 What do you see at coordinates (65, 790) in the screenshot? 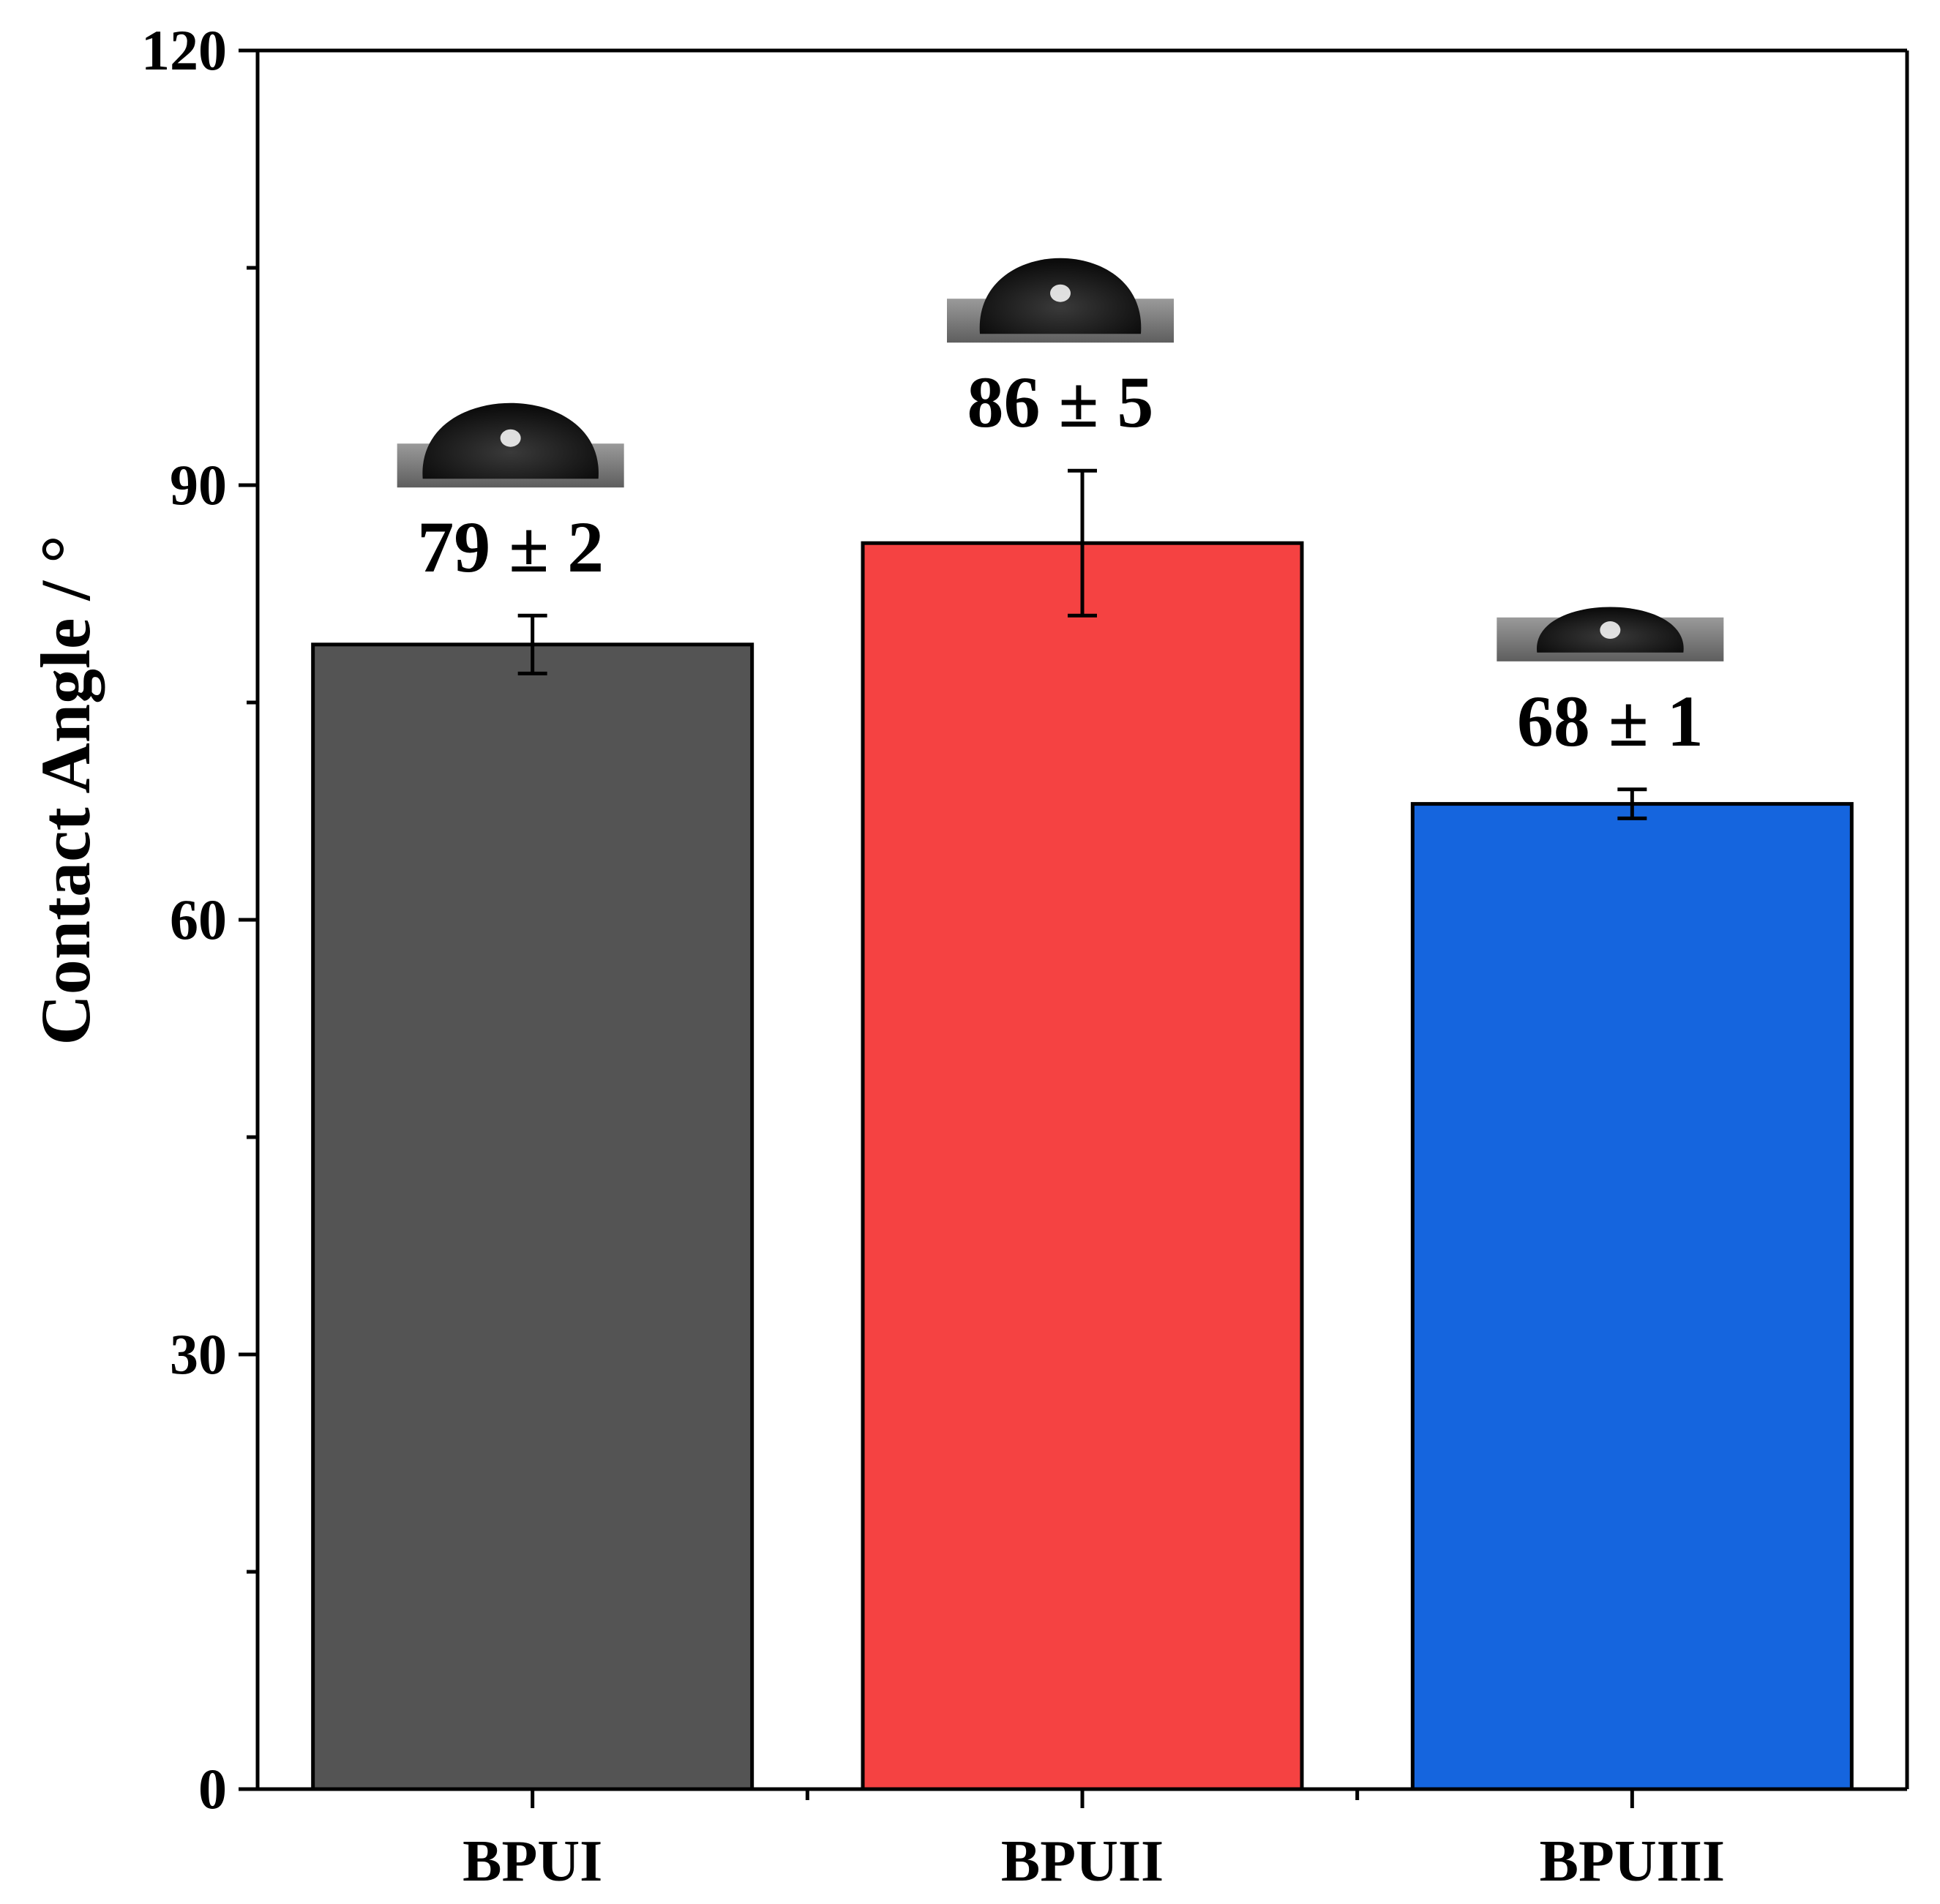
I see `y-axis-title: Contact Angle / °` at bounding box center [65, 790].